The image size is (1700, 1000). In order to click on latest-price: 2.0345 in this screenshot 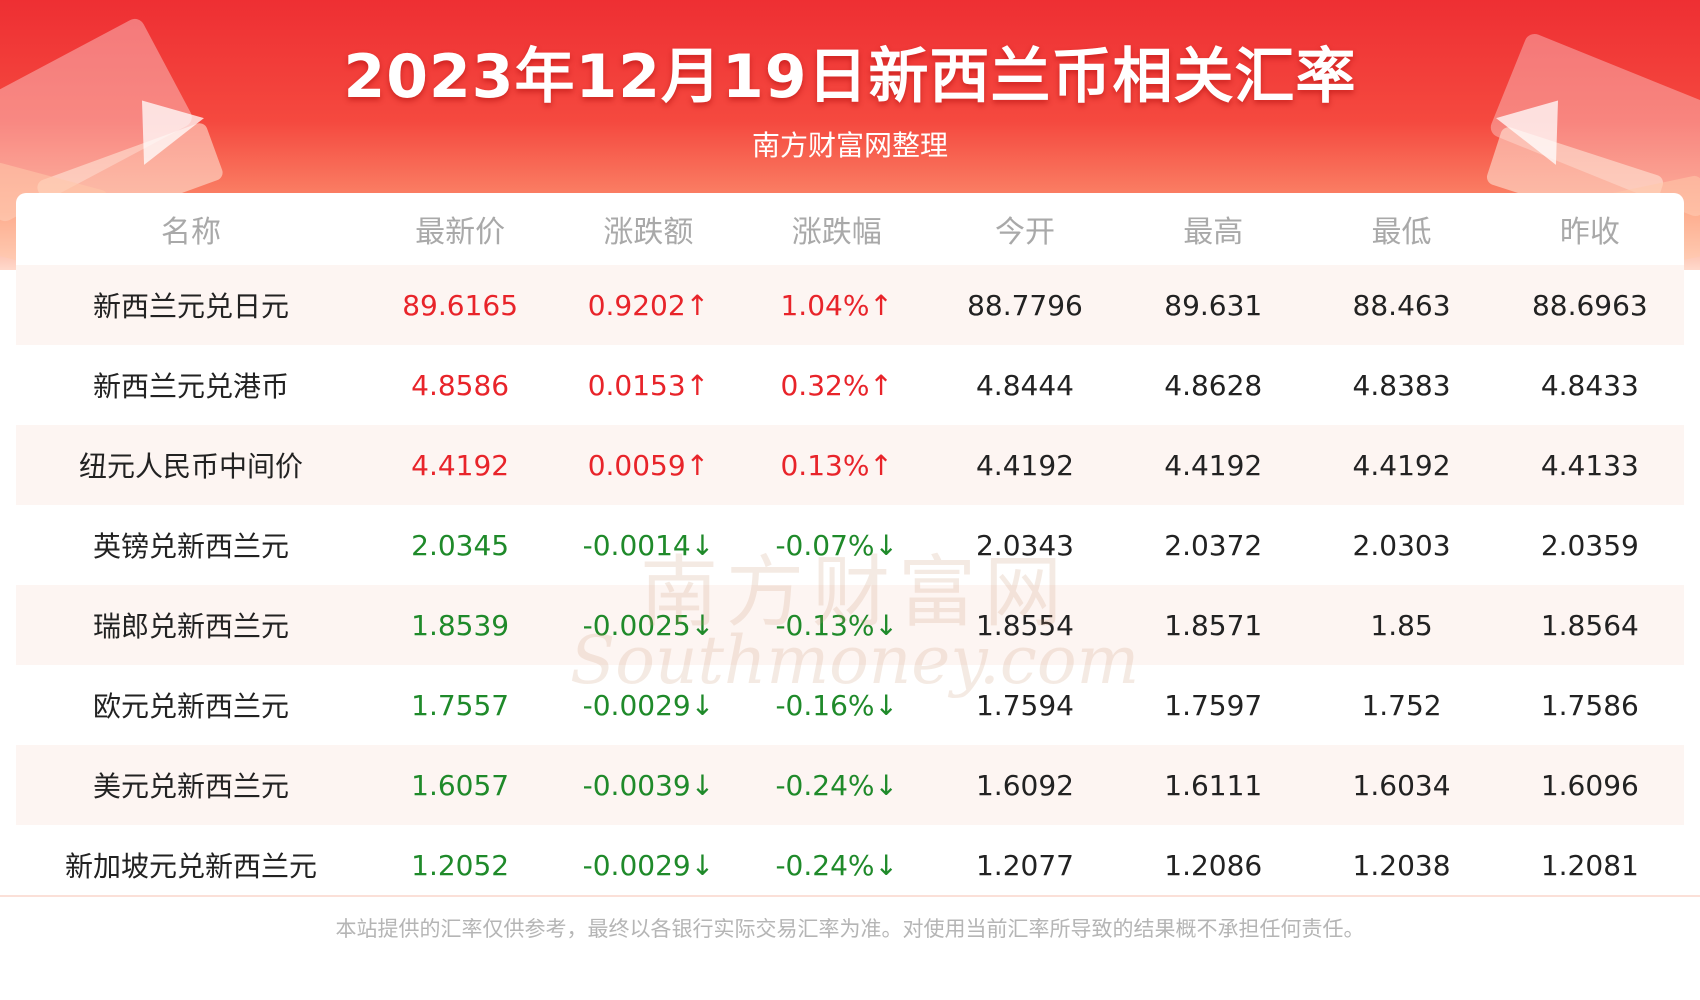, I will do `click(460, 545)`.